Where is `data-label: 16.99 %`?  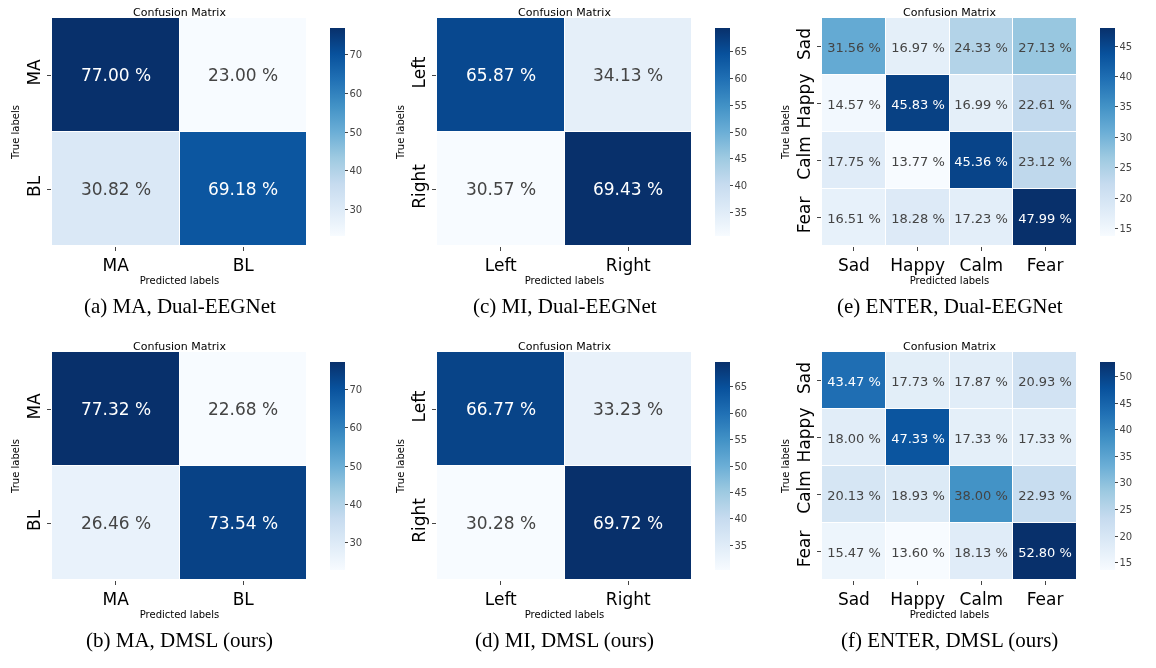 data-label: 16.99 % is located at coordinates (981, 104).